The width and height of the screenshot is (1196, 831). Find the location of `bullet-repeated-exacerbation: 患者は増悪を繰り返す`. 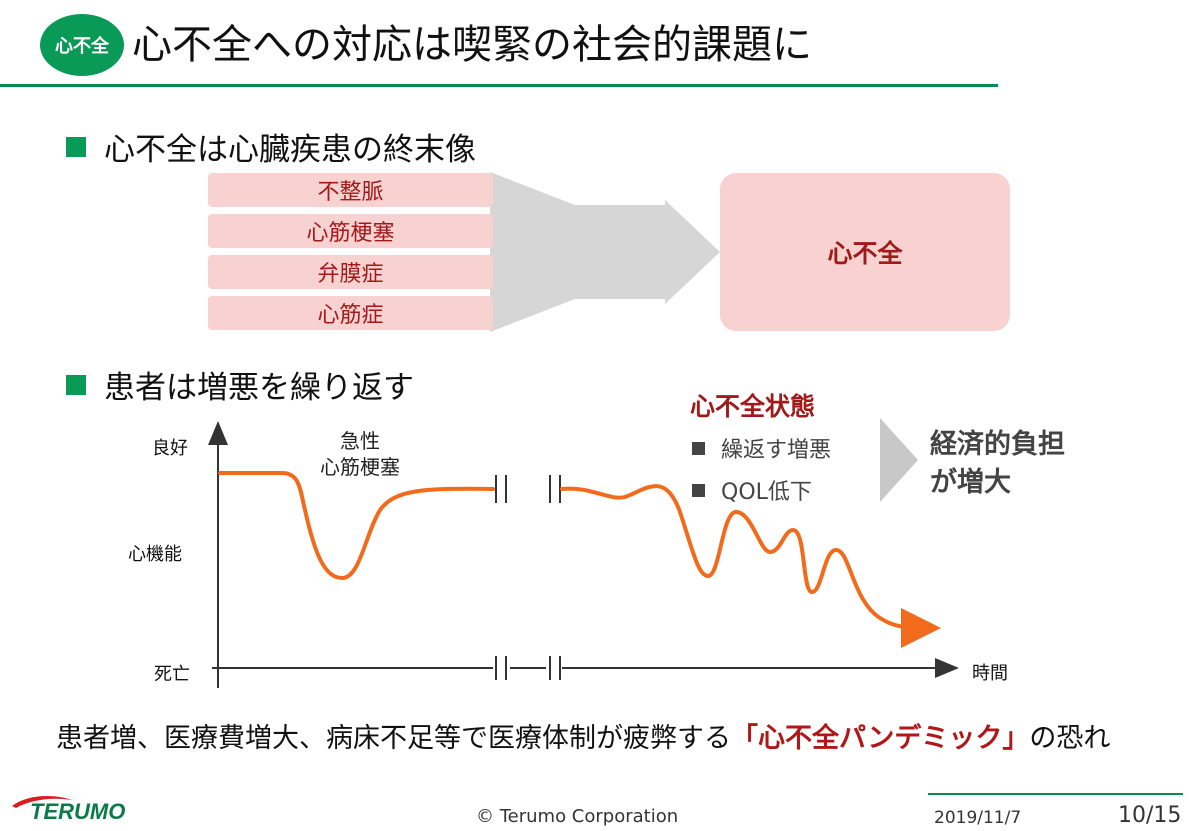

bullet-repeated-exacerbation: 患者は増悪を繰り返す is located at coordinates (240, 384).